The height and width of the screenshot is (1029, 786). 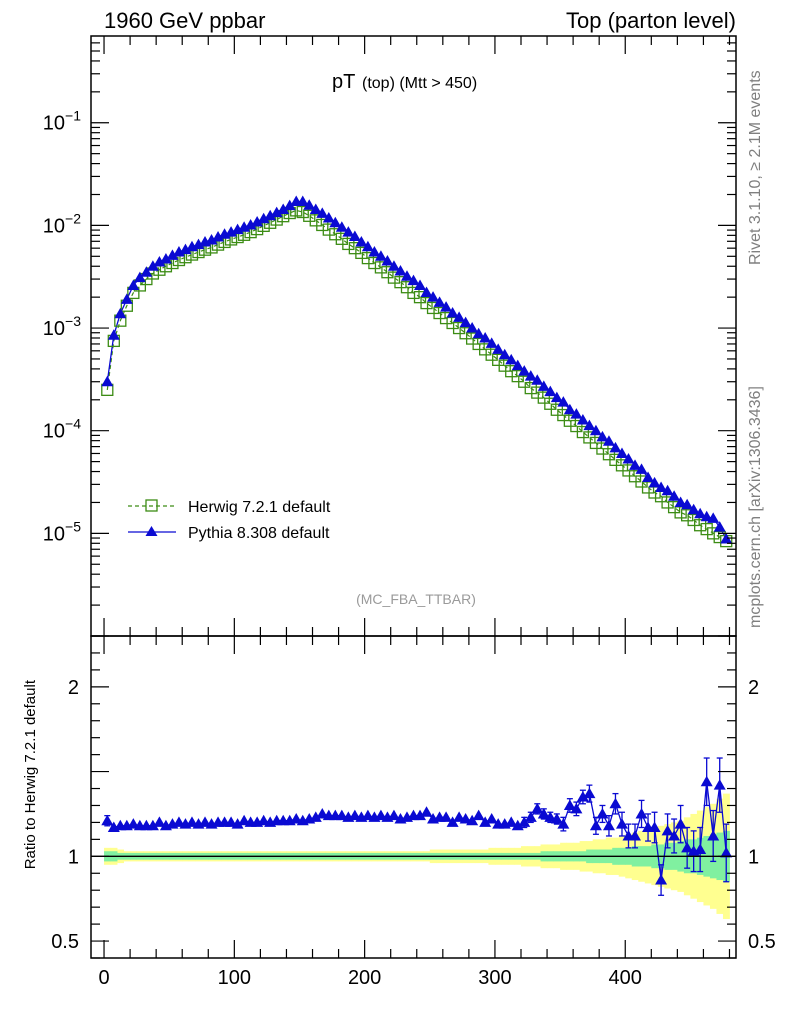 What do you see at coordinates (65, 942) in the screenshot?
I see `ratio-y-tick-label: 0.5` at bounding box center [65, 942].